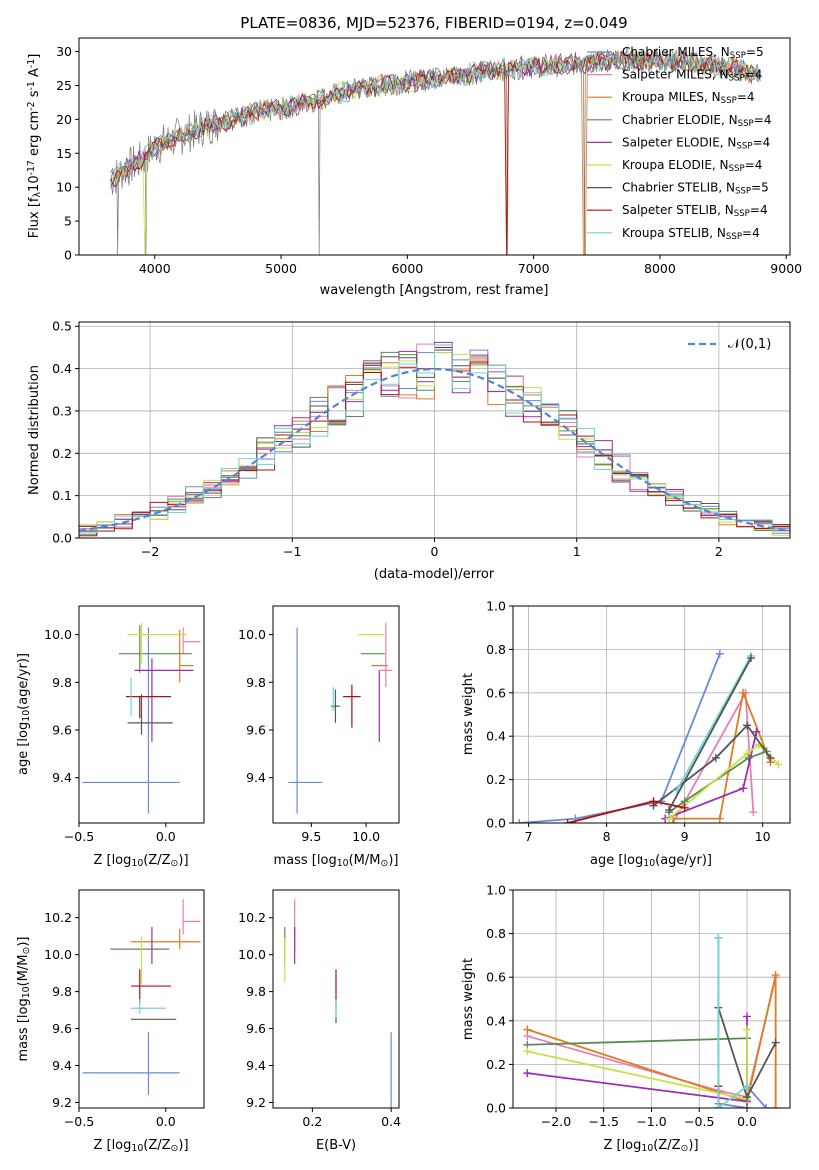 The width and height of the screenshot is (819, 1170). What do you see at coordinates (23, 942) in the screenshot?
I see `mass-z-ylabel-part: )]` at bounding box center [23, 942].